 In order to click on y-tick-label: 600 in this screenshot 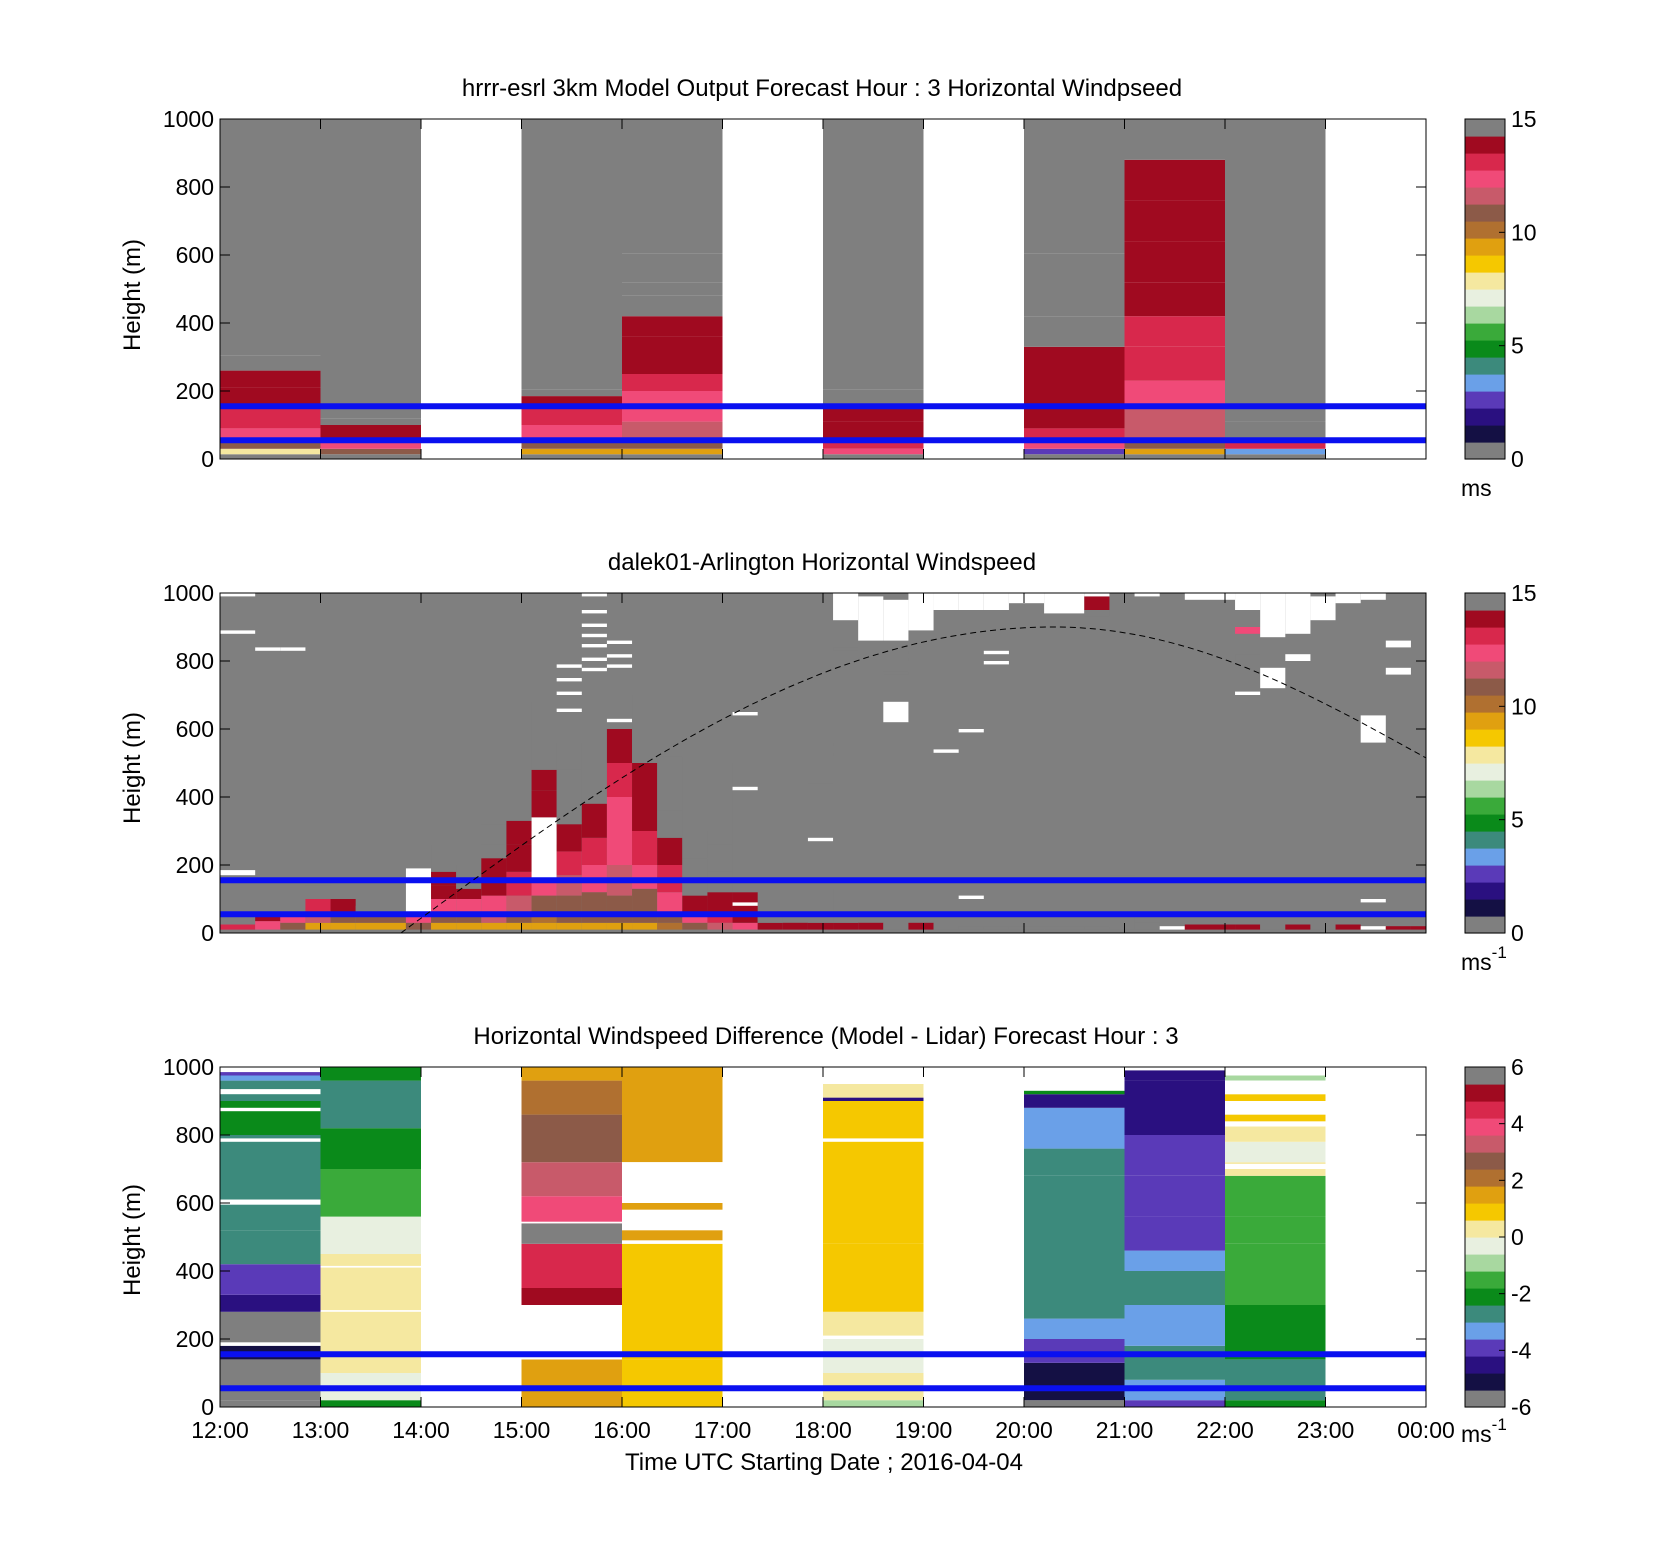, I will do `click(195, 1203)`.